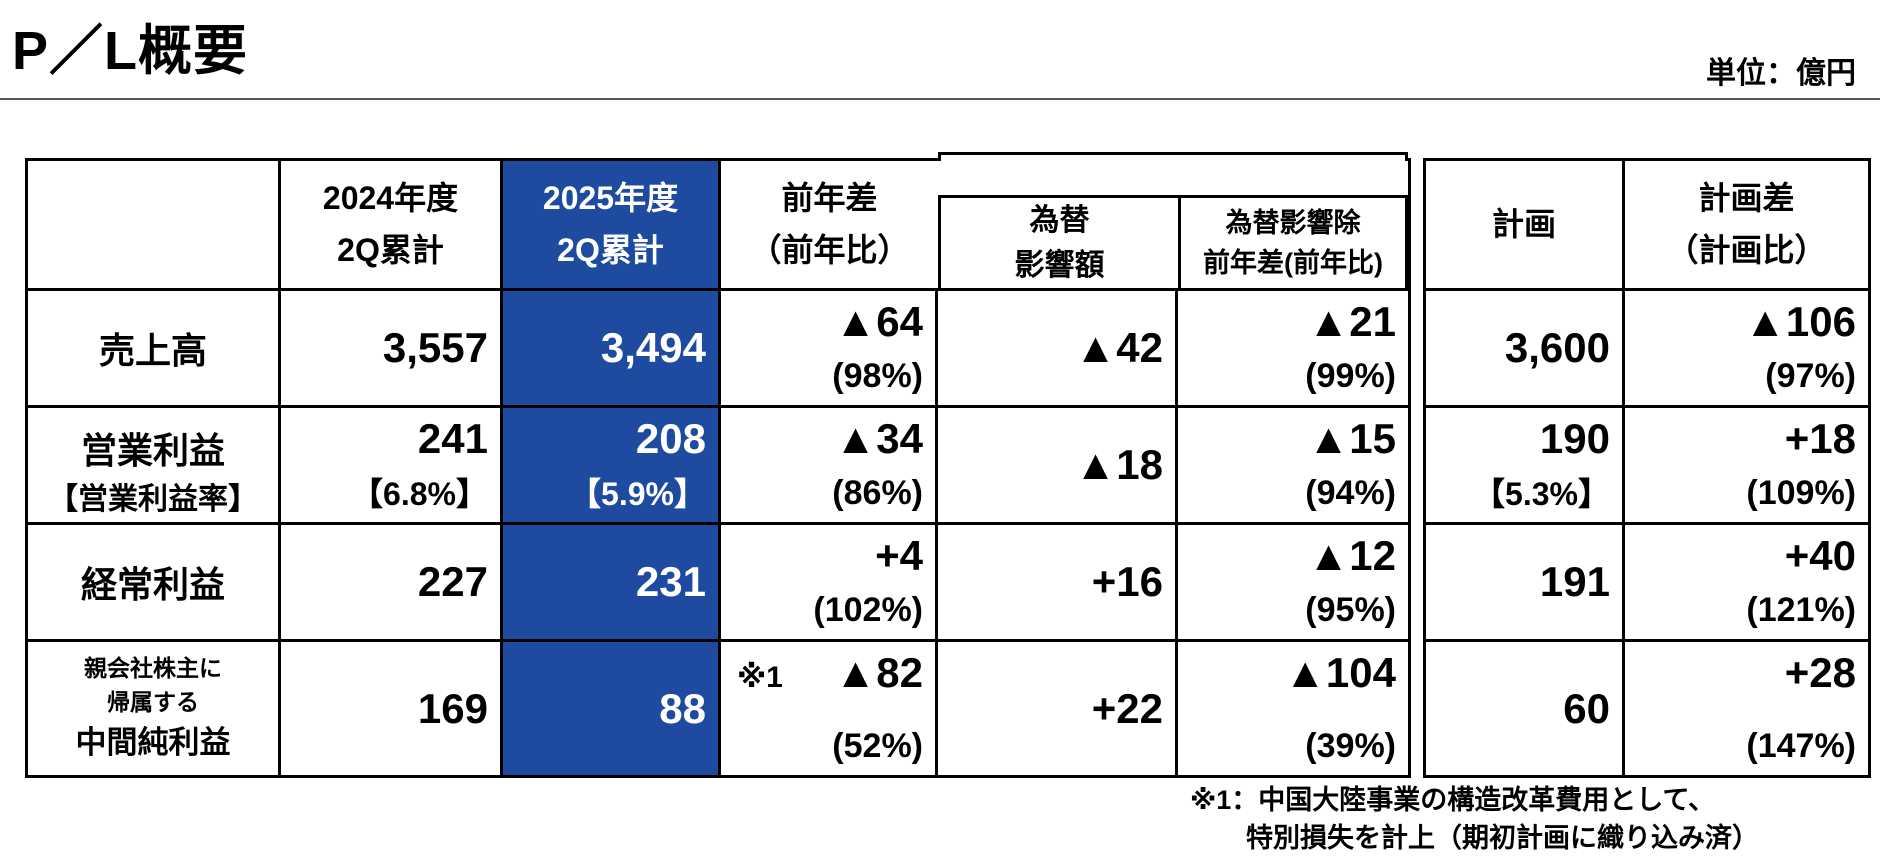  I want to click on cell-net-plan: 60, so click(1525, 708).